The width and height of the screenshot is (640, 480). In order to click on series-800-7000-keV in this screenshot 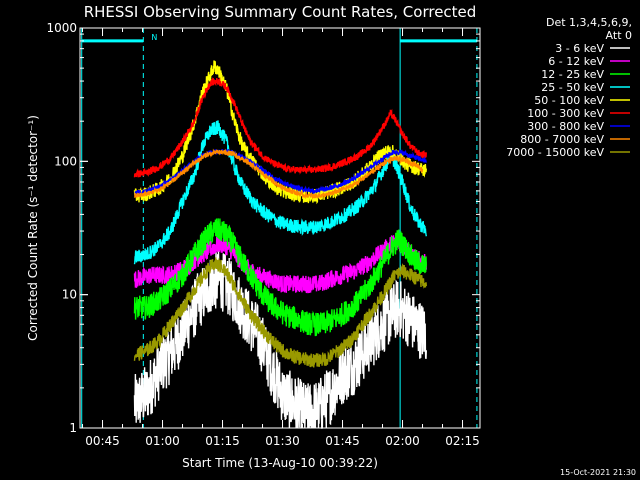, I will do `click(278, 174)`.